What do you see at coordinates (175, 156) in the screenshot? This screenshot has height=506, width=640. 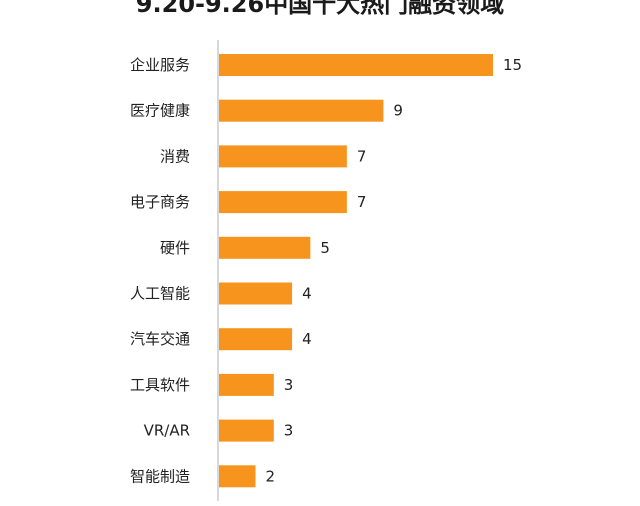 I see `category-label: 消费` at bounding box center [175, 156].